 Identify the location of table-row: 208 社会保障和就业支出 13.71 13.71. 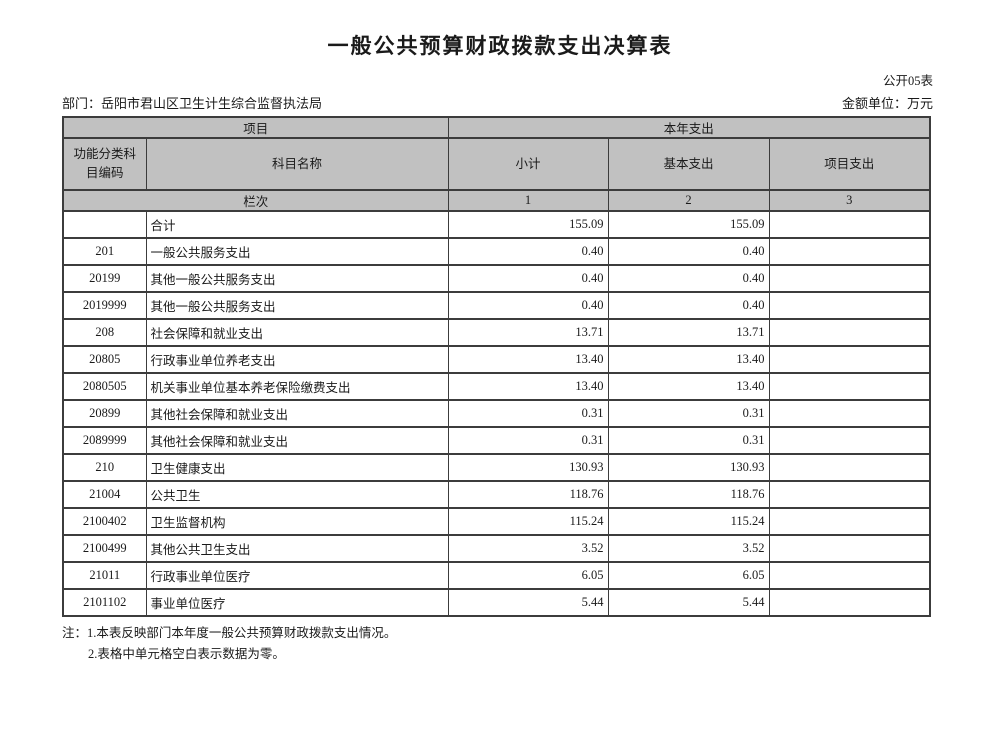
(496, 332).